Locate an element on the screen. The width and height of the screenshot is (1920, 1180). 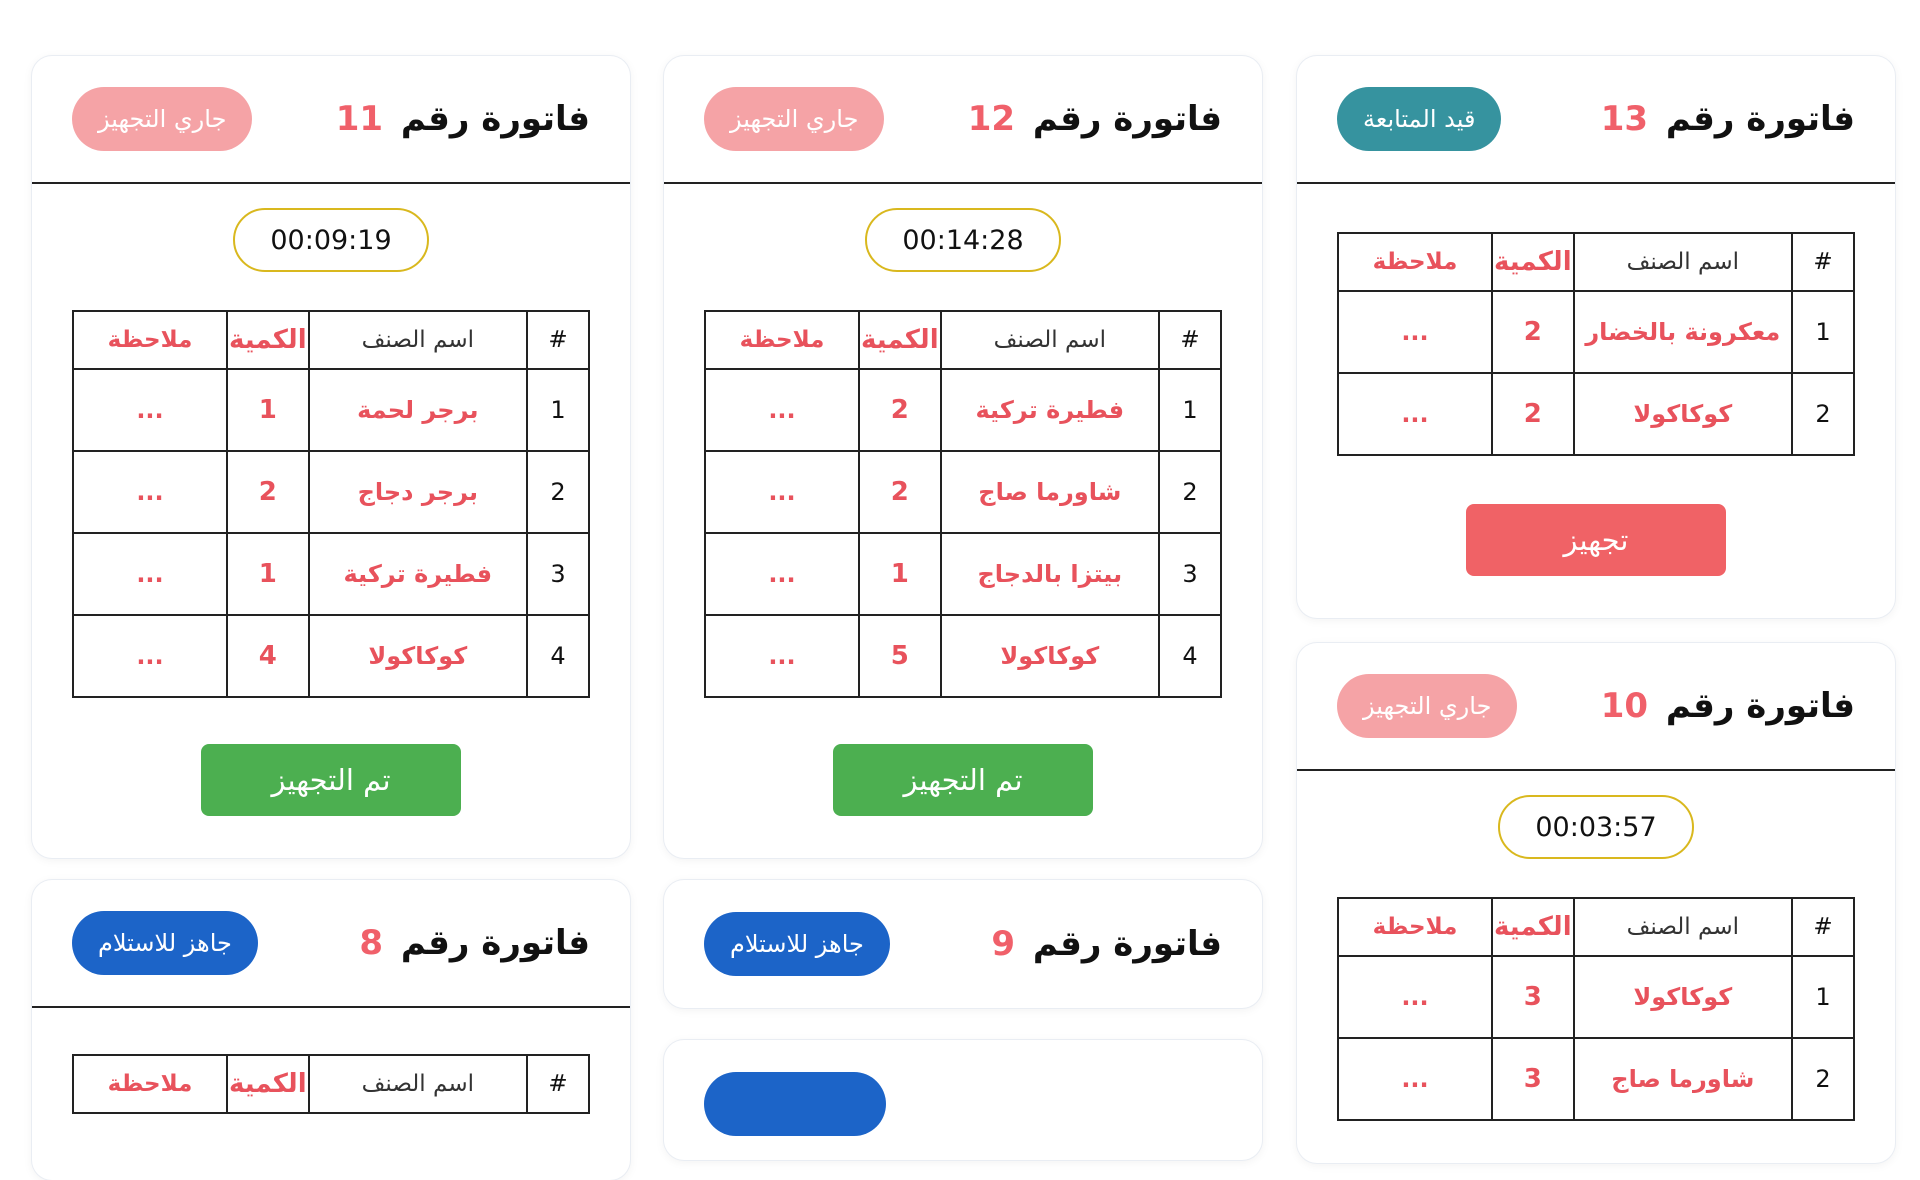
card-header: فاتورة رقم 10 جاري التجهيز is located at coordinates (1596, 707).